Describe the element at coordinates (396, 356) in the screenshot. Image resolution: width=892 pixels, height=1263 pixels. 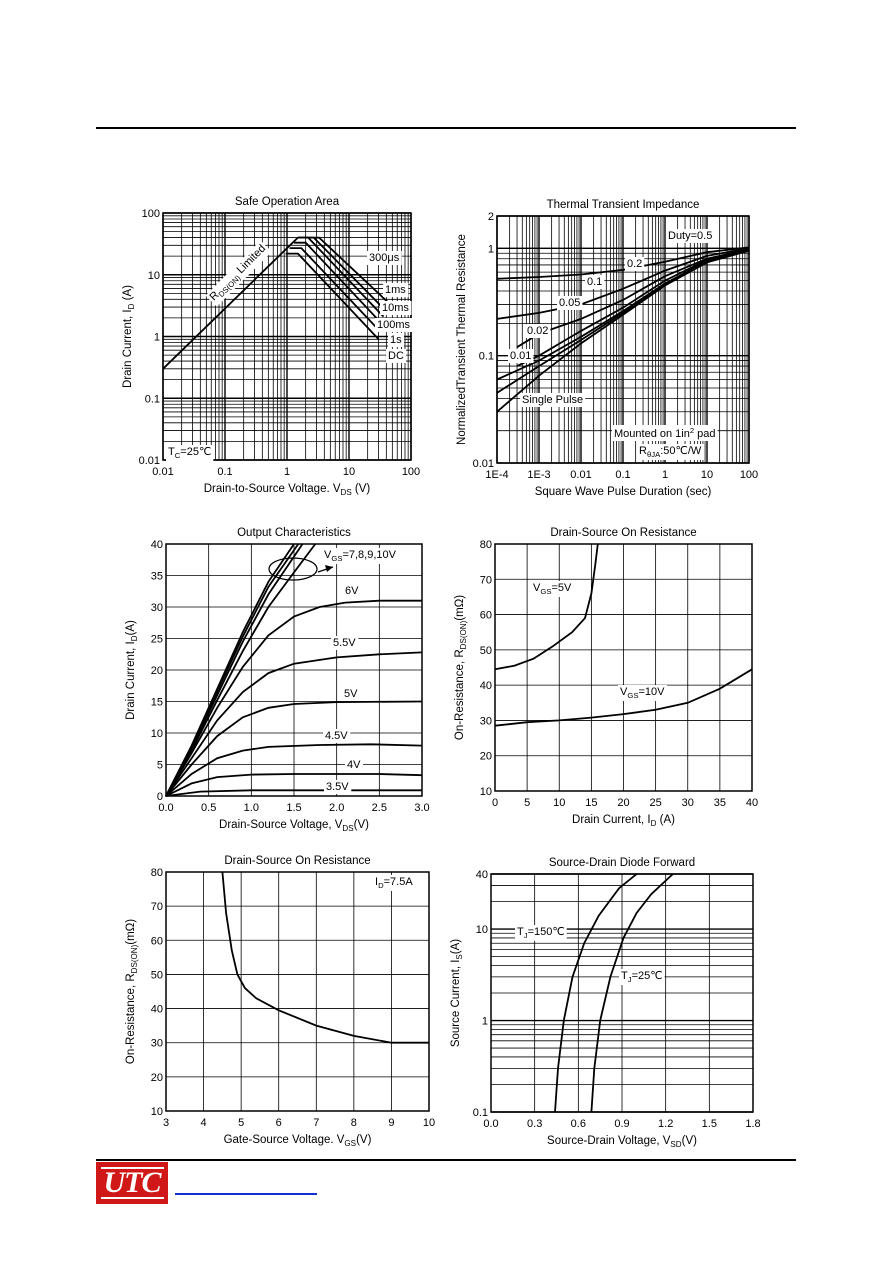
I see `series-label: DC` at that location.